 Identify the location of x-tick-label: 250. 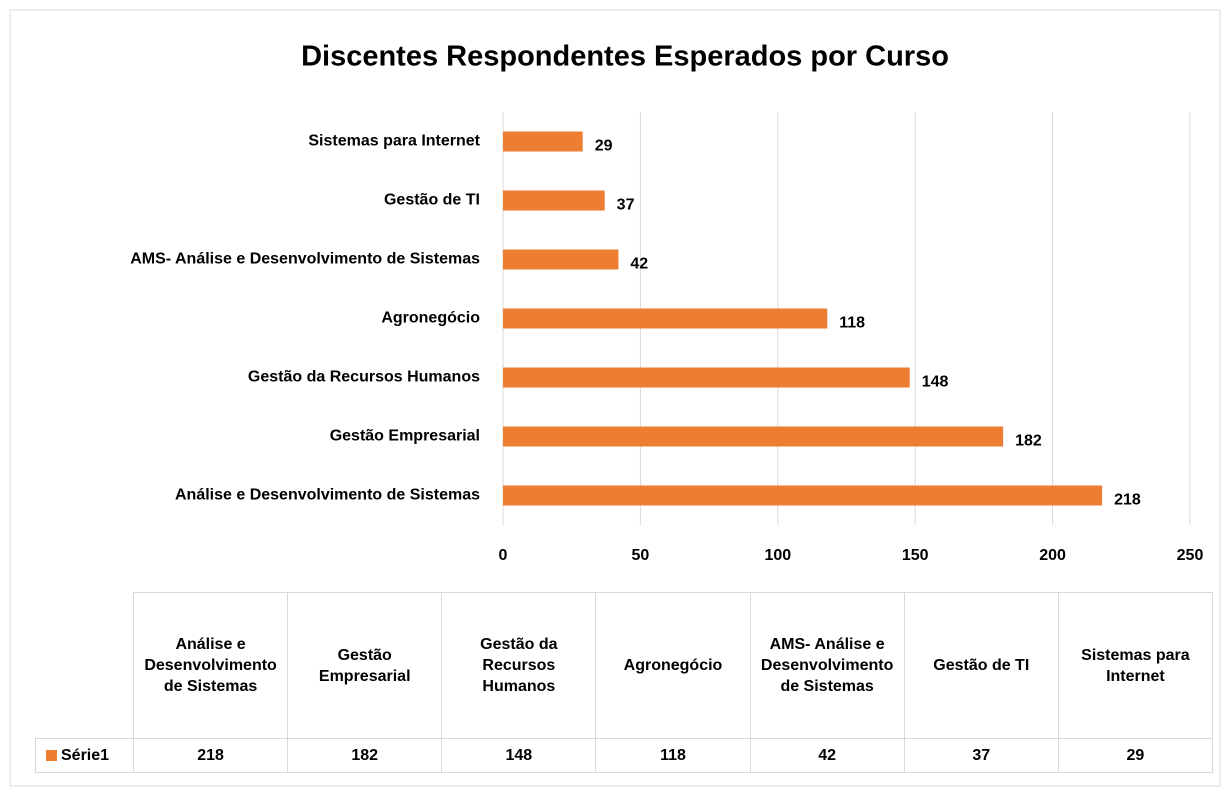
(1190, 555).